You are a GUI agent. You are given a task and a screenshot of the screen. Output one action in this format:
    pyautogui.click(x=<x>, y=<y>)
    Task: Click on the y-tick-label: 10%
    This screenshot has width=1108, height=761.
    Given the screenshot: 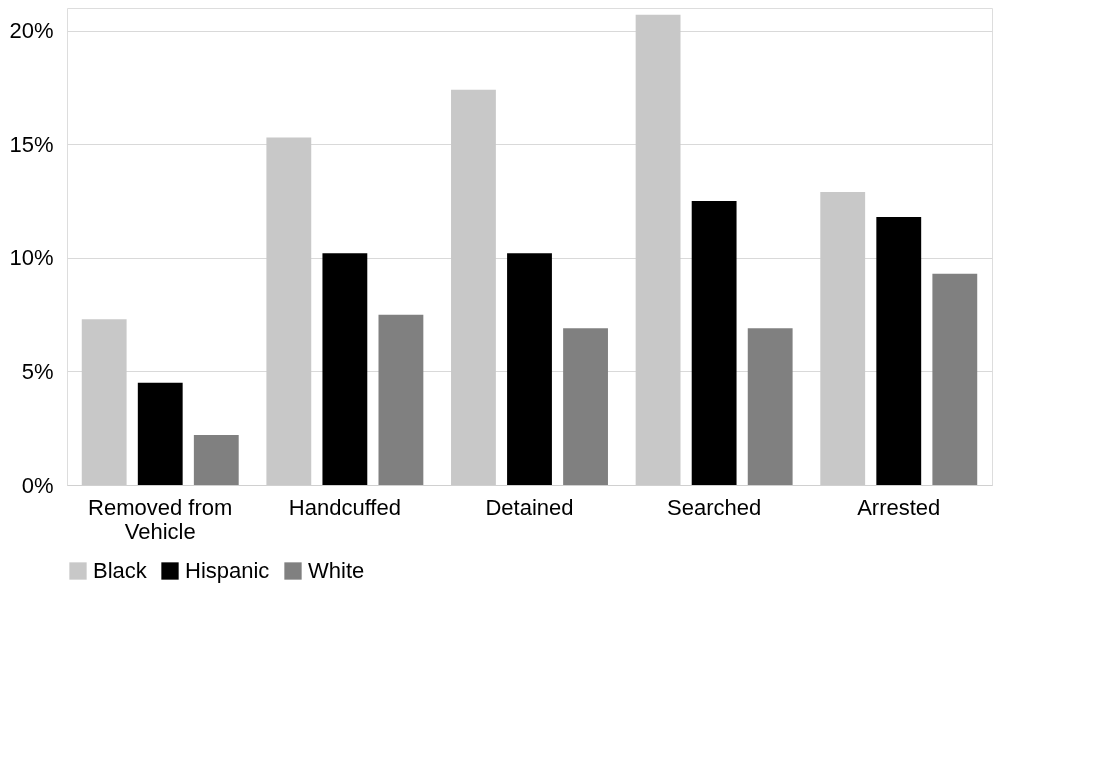 What is the action you would take?
    pyautogui.click(x=31, y=258)
    